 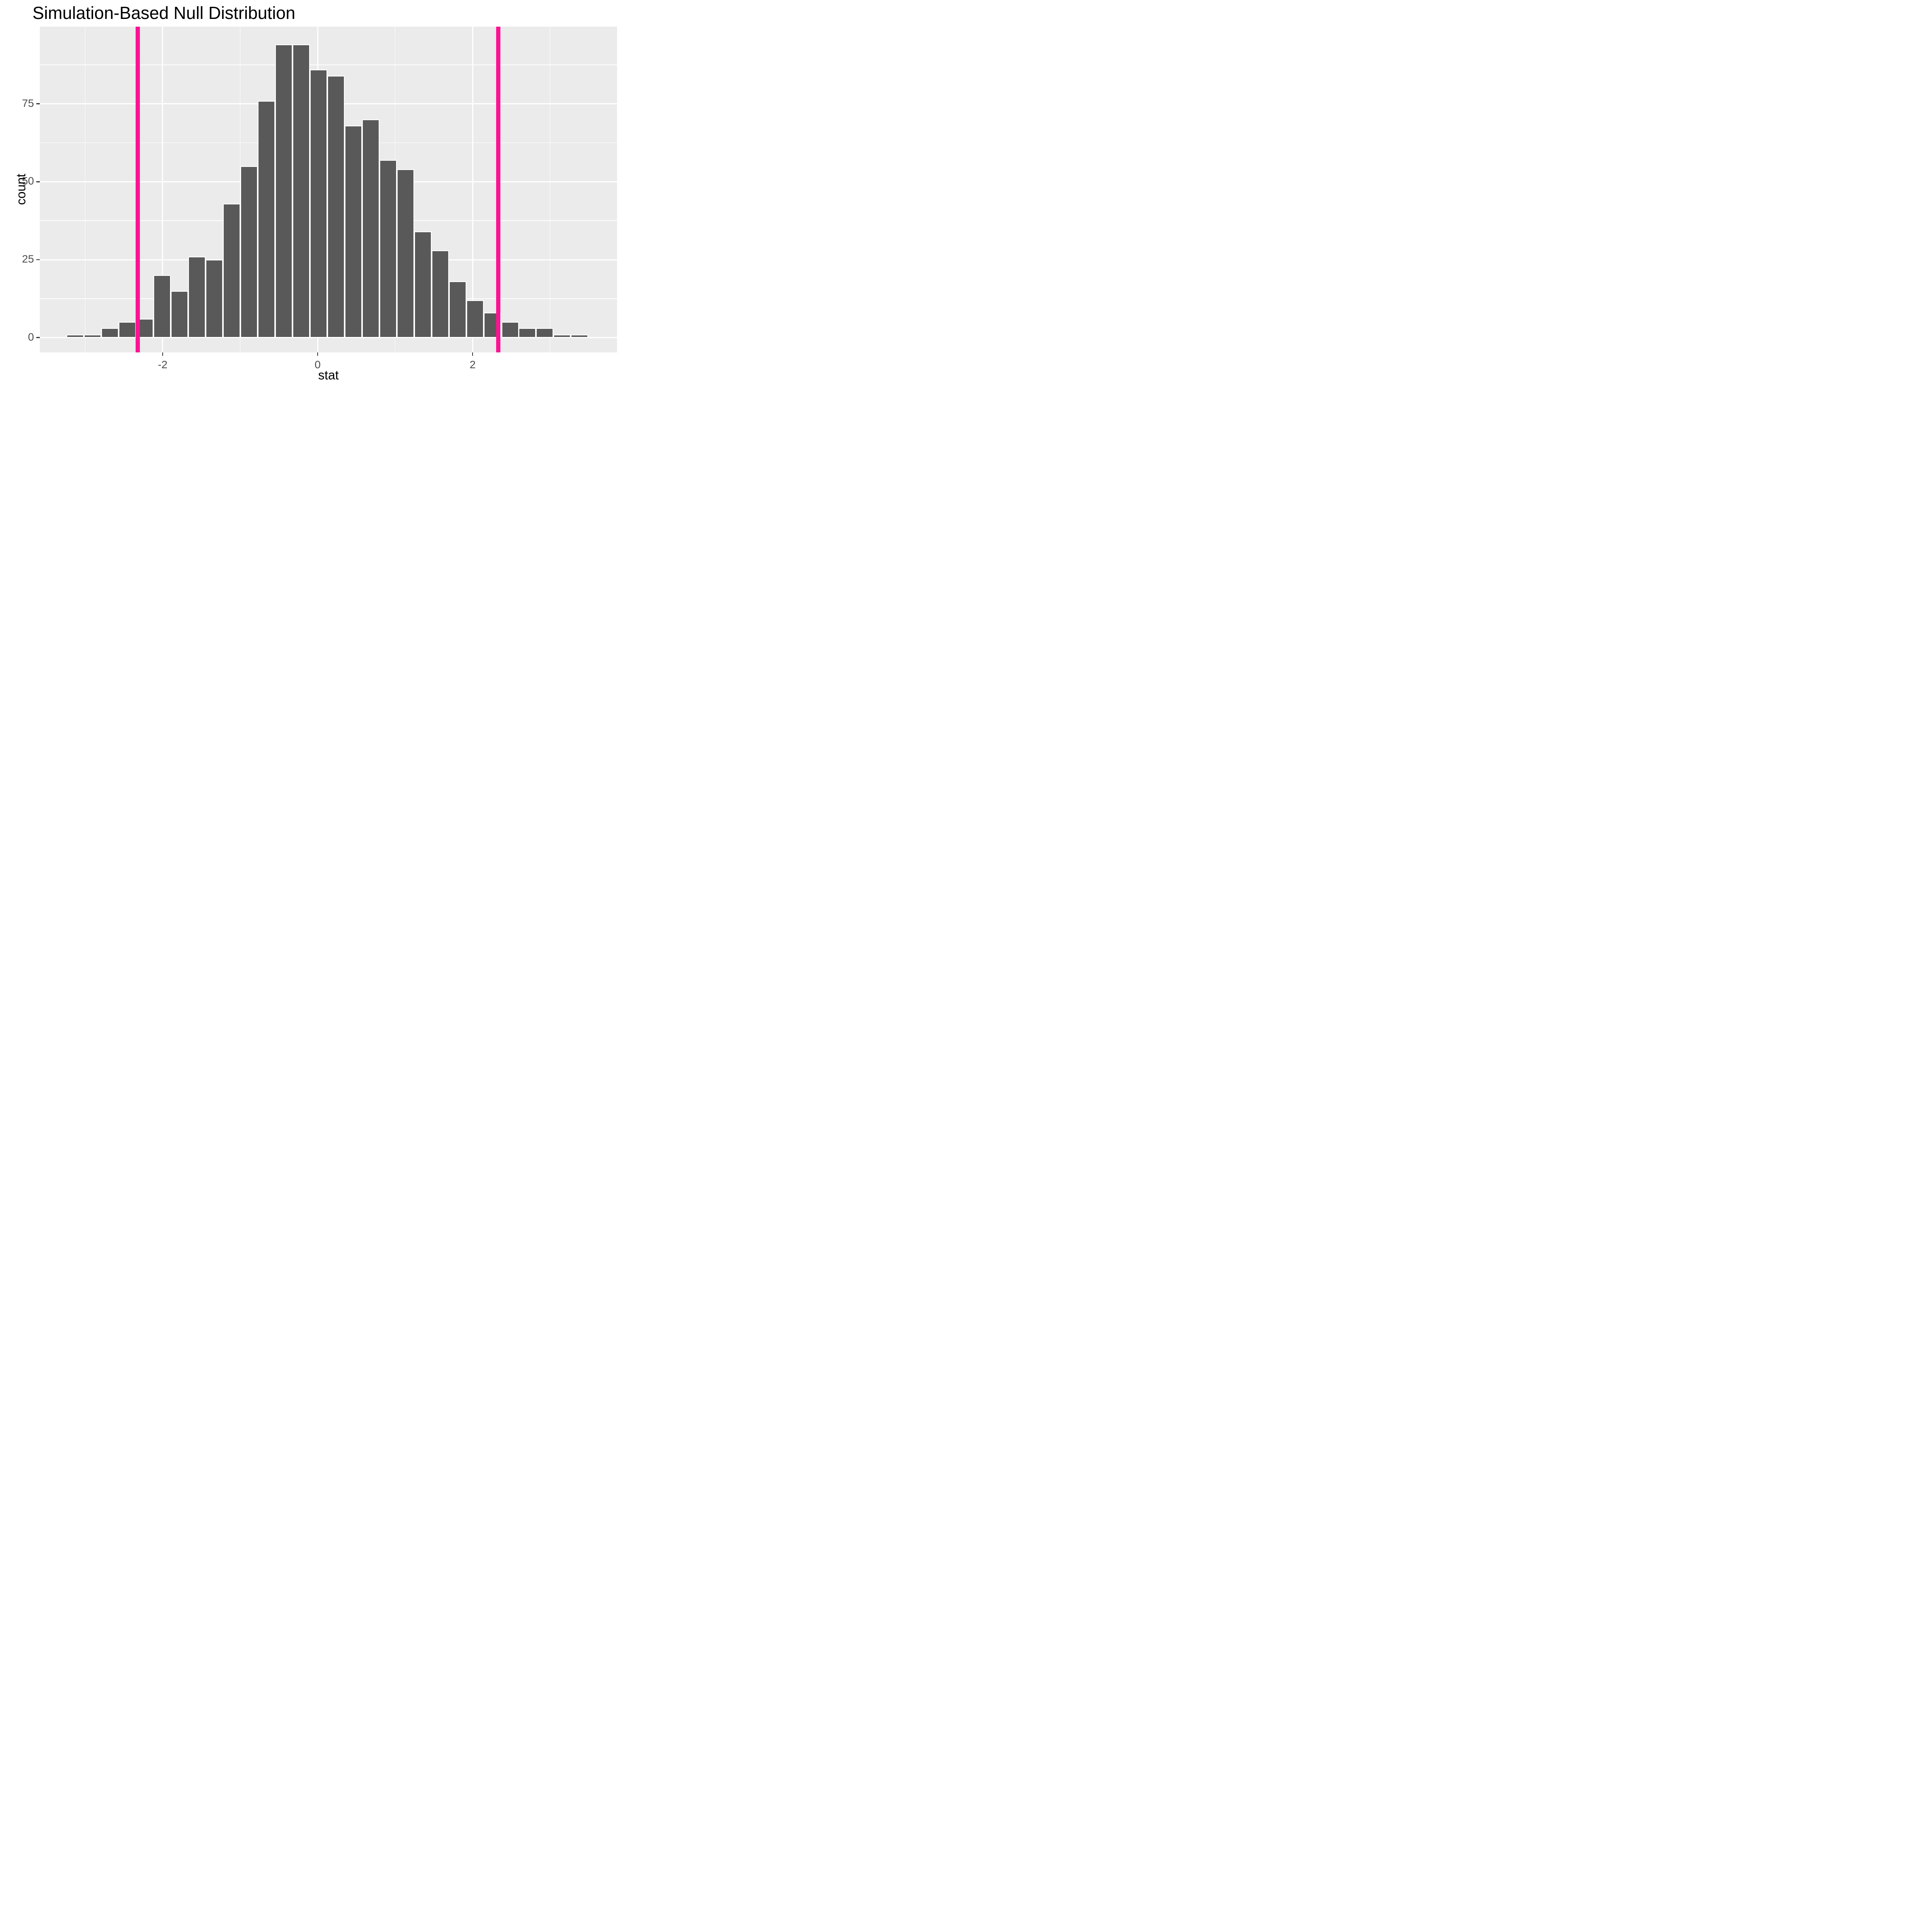 What do you see at coordinates (21, 189) in the screenshot?
I see `y-axis-title: count` at bounding box center [21, 189].